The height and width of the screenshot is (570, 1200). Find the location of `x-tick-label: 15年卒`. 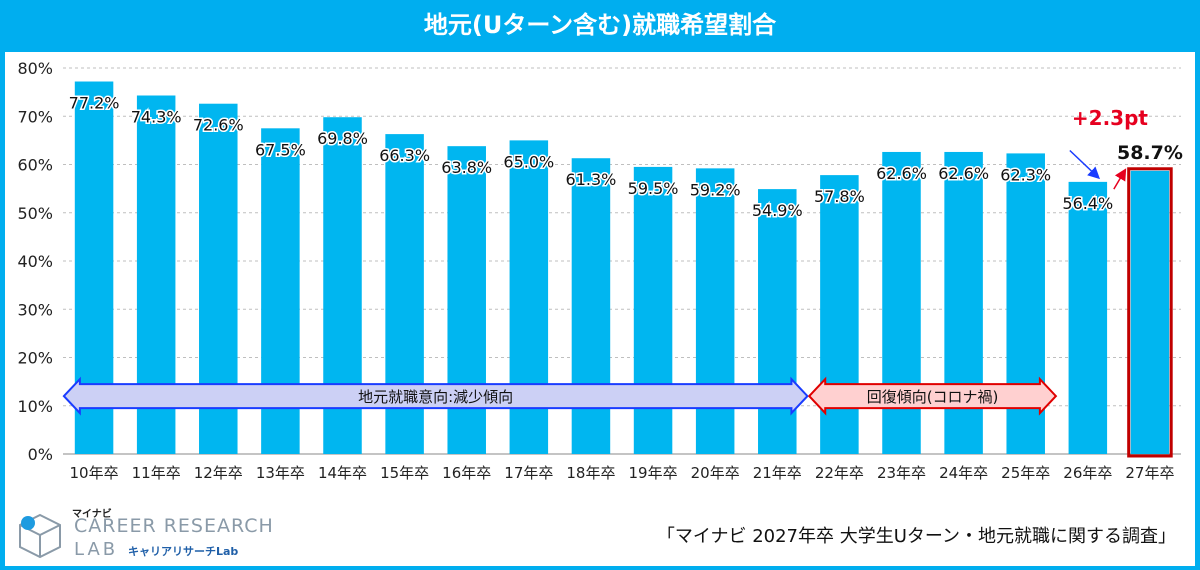

x-tick-label: 15年卒 is located at coordinates (404, 473).